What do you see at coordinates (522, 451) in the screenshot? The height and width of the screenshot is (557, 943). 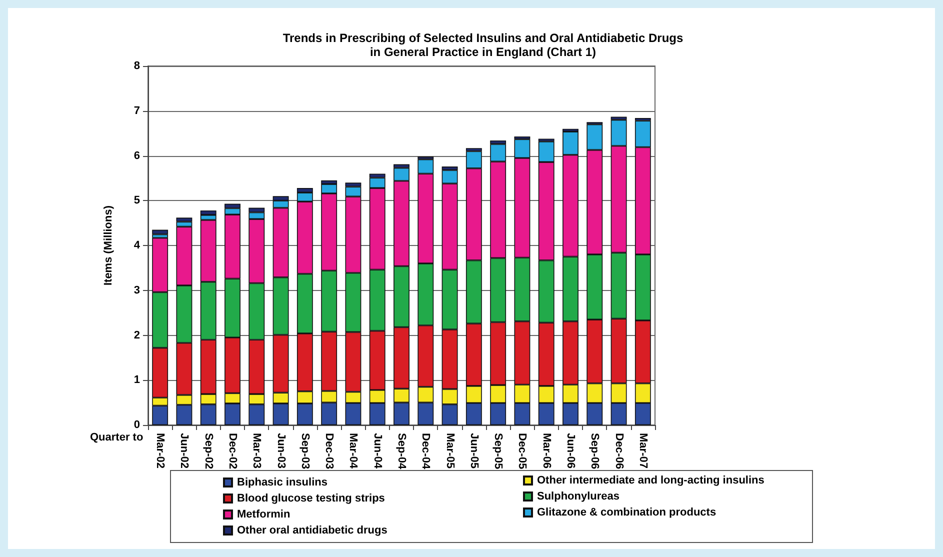 I see `x-tick-label: Dec-05` at bounding box center [522, 451].